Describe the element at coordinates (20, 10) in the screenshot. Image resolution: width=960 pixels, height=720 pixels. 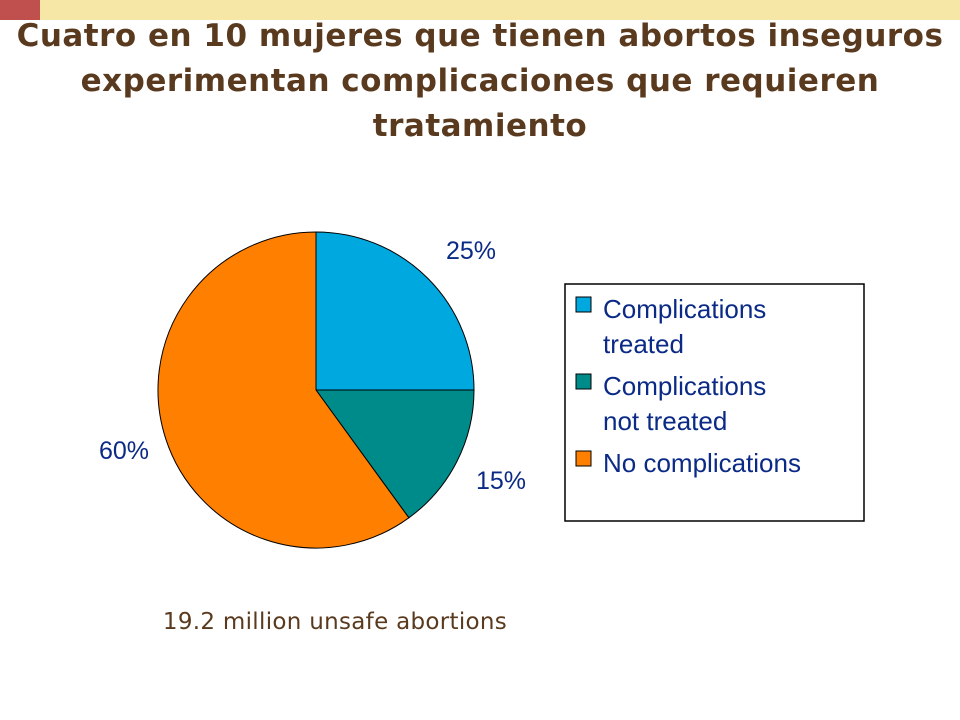
I see `corner-accent-block` at that location.